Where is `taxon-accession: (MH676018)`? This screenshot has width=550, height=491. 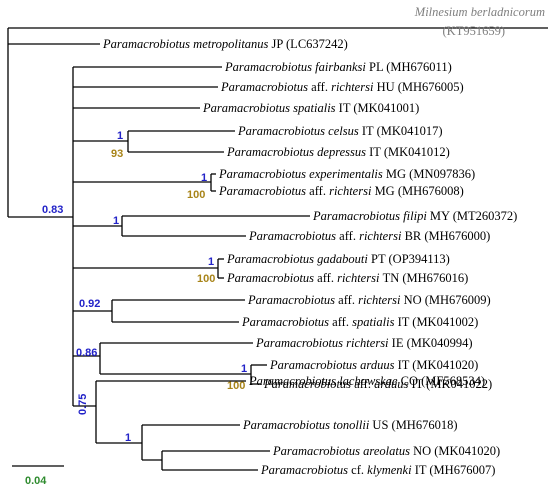
taxon-accession: (MH676018) is located at coordinates (425, 425).